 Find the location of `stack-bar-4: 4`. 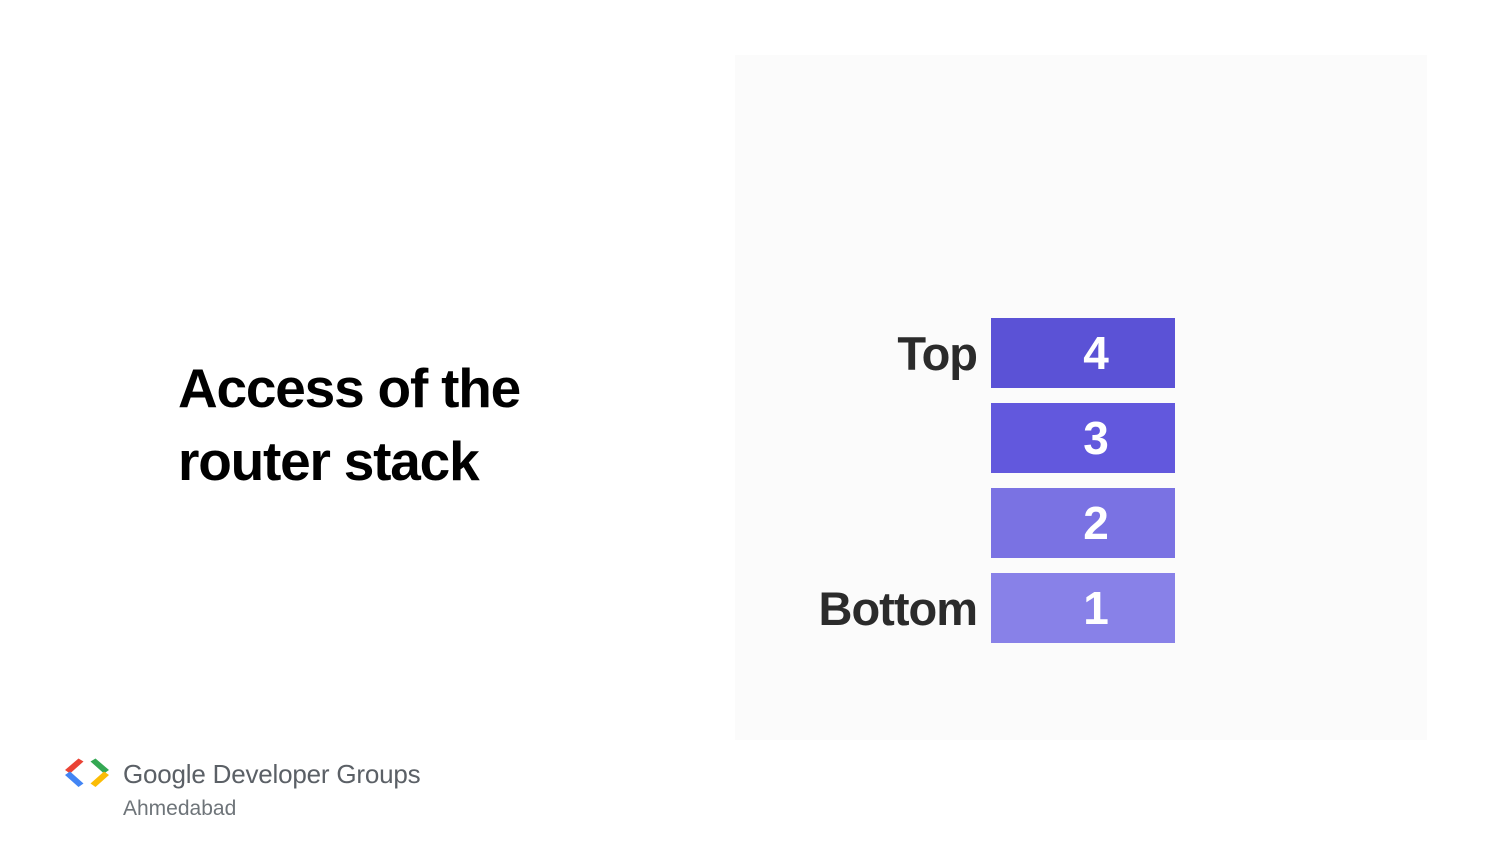

stack-bar-4: 4 is located at coordinates (1083, 353).